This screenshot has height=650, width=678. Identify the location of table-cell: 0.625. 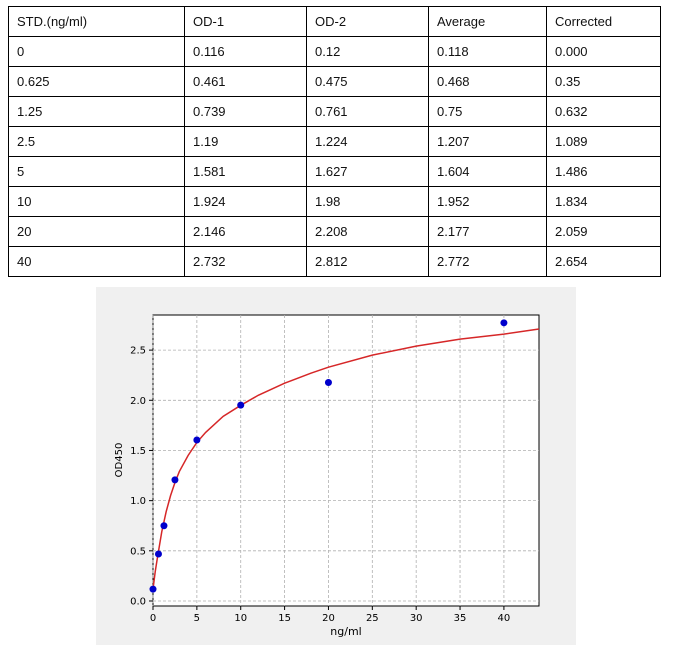
(96, 81).